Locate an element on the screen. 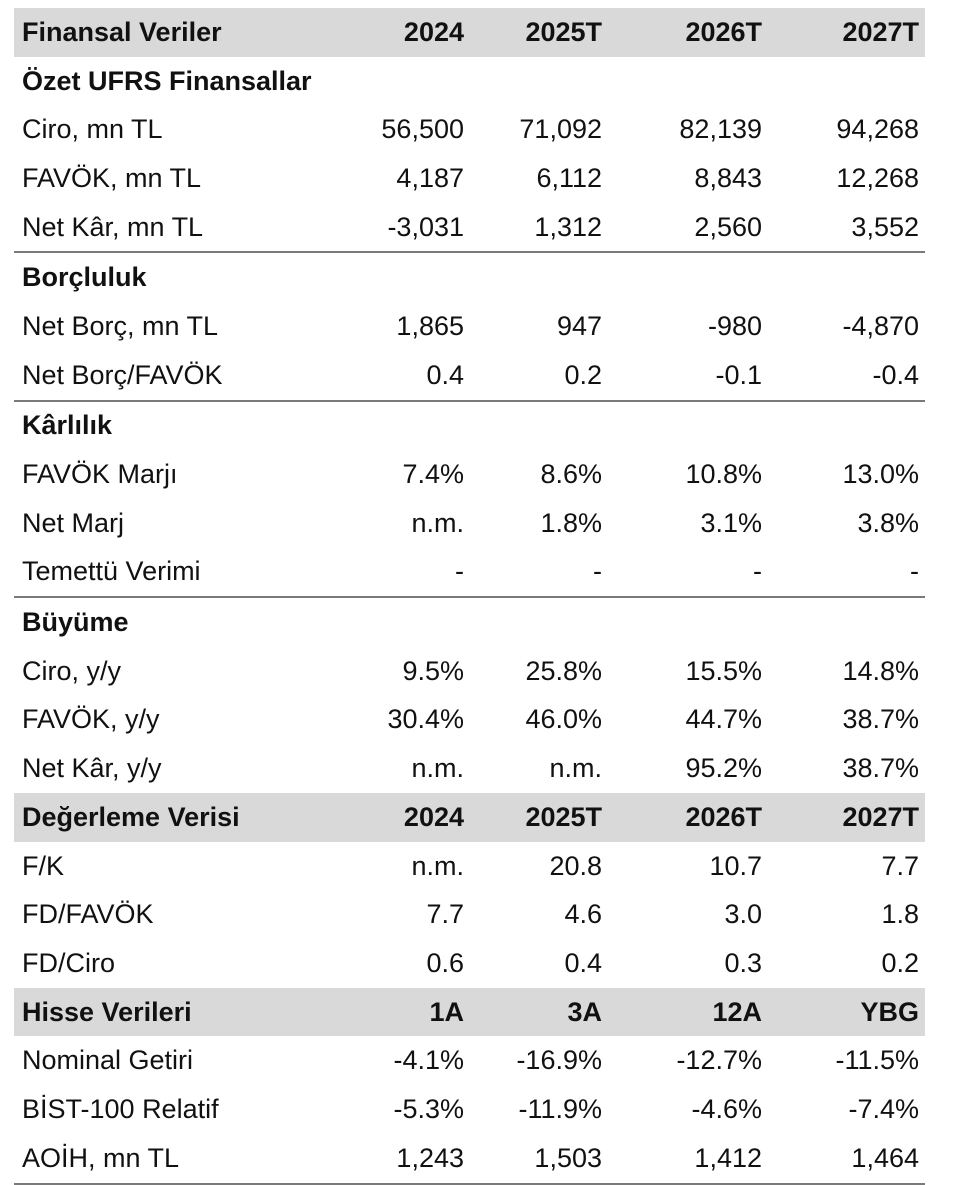 This screenshot has height=1185, width=960. cell-value: -3,031 is located at coordinates (425, 226).